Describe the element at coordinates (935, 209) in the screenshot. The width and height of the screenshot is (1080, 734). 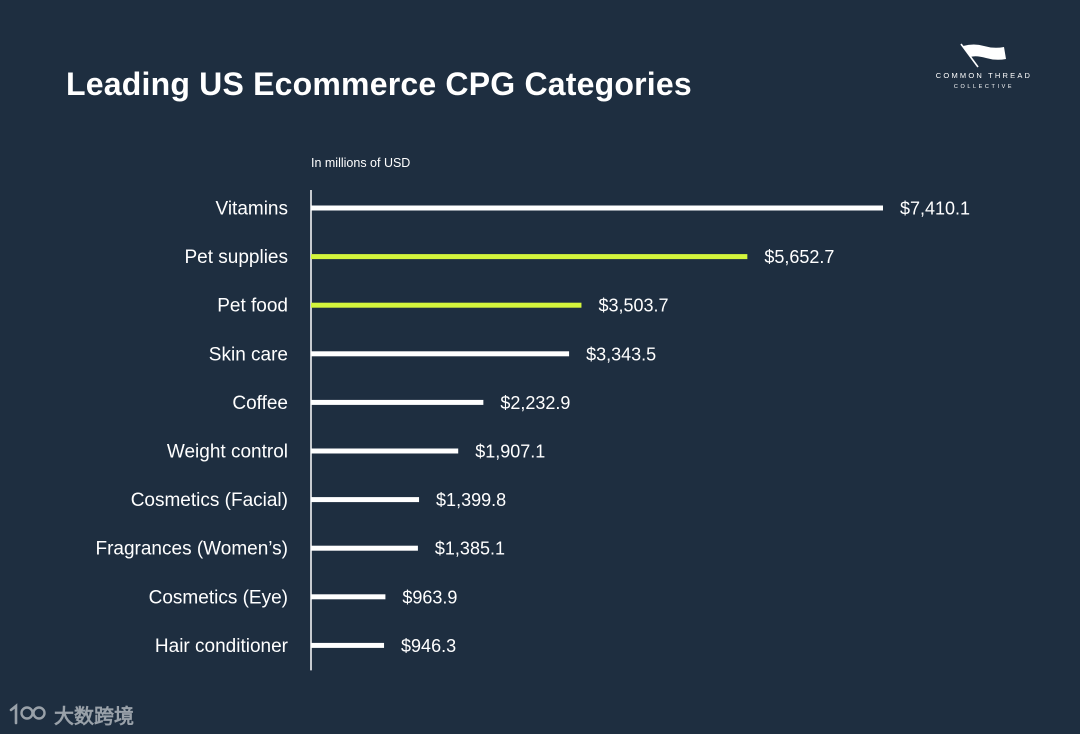
I see `value-label: $7,410.1` at that location.